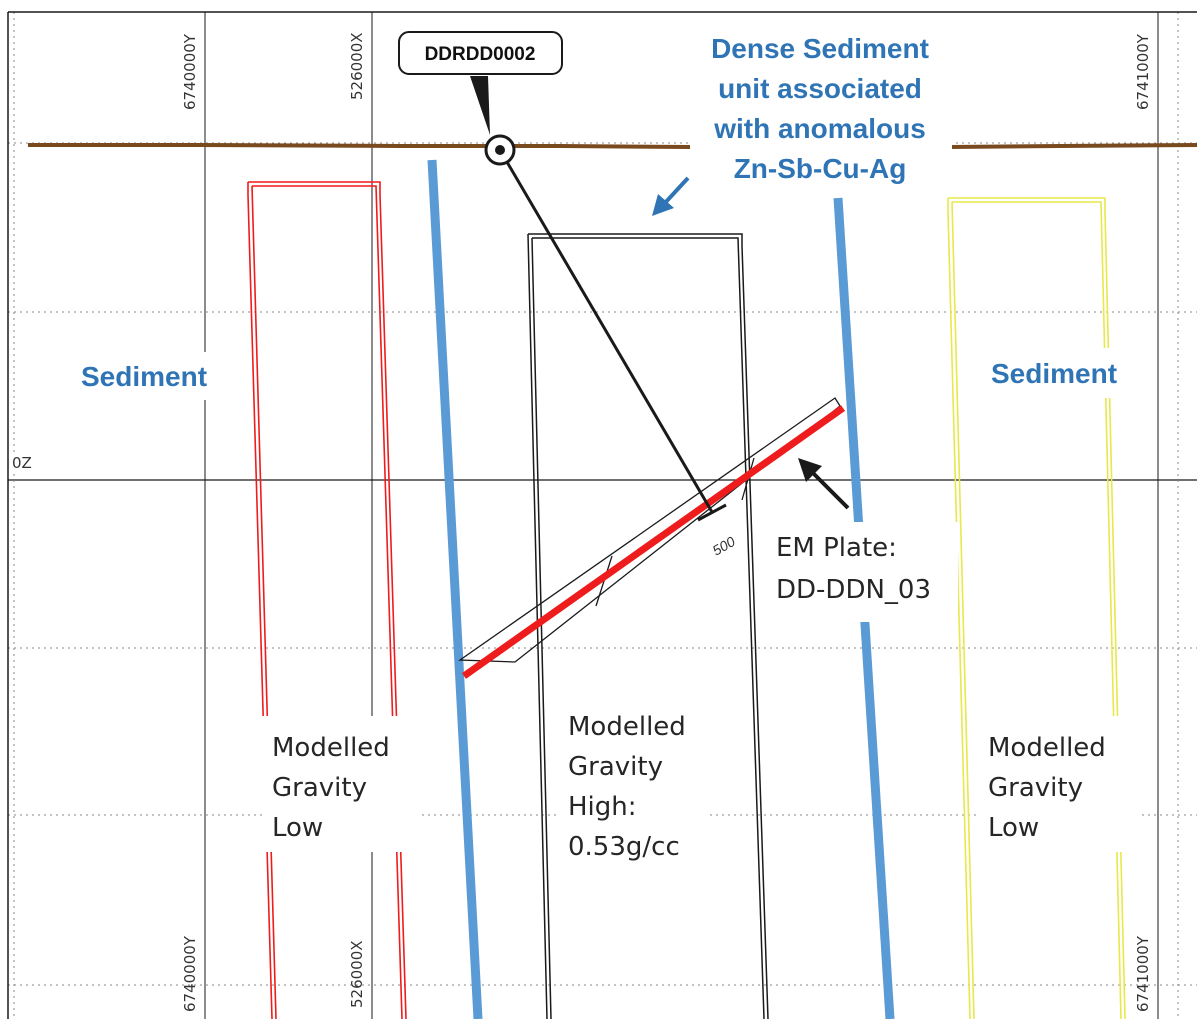 The width and height of the screenshot is (1197, 1024). What do you see at coordinates (190, 973) in the screenshot?
I see `grid-label-bottom-left-y: 6740000Y` at bounding box center [190, 973].